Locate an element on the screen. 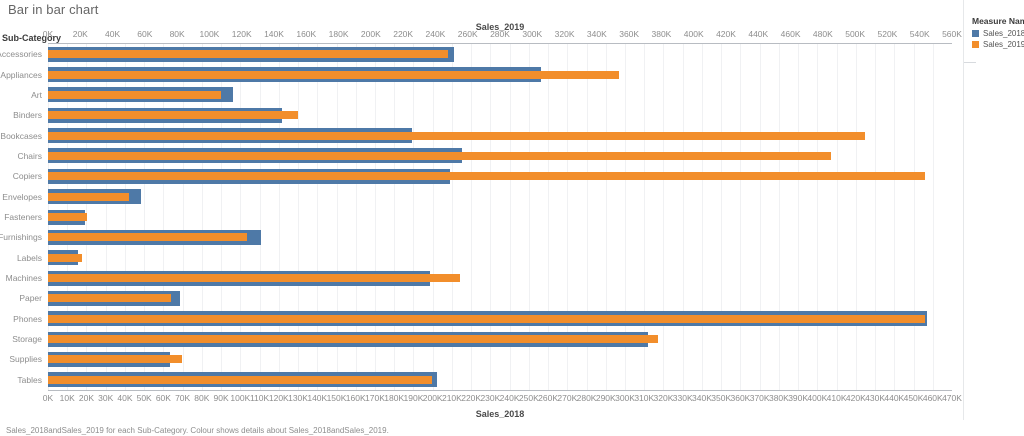  axis-tick-label: 340K is located at coordinates (702, 398).